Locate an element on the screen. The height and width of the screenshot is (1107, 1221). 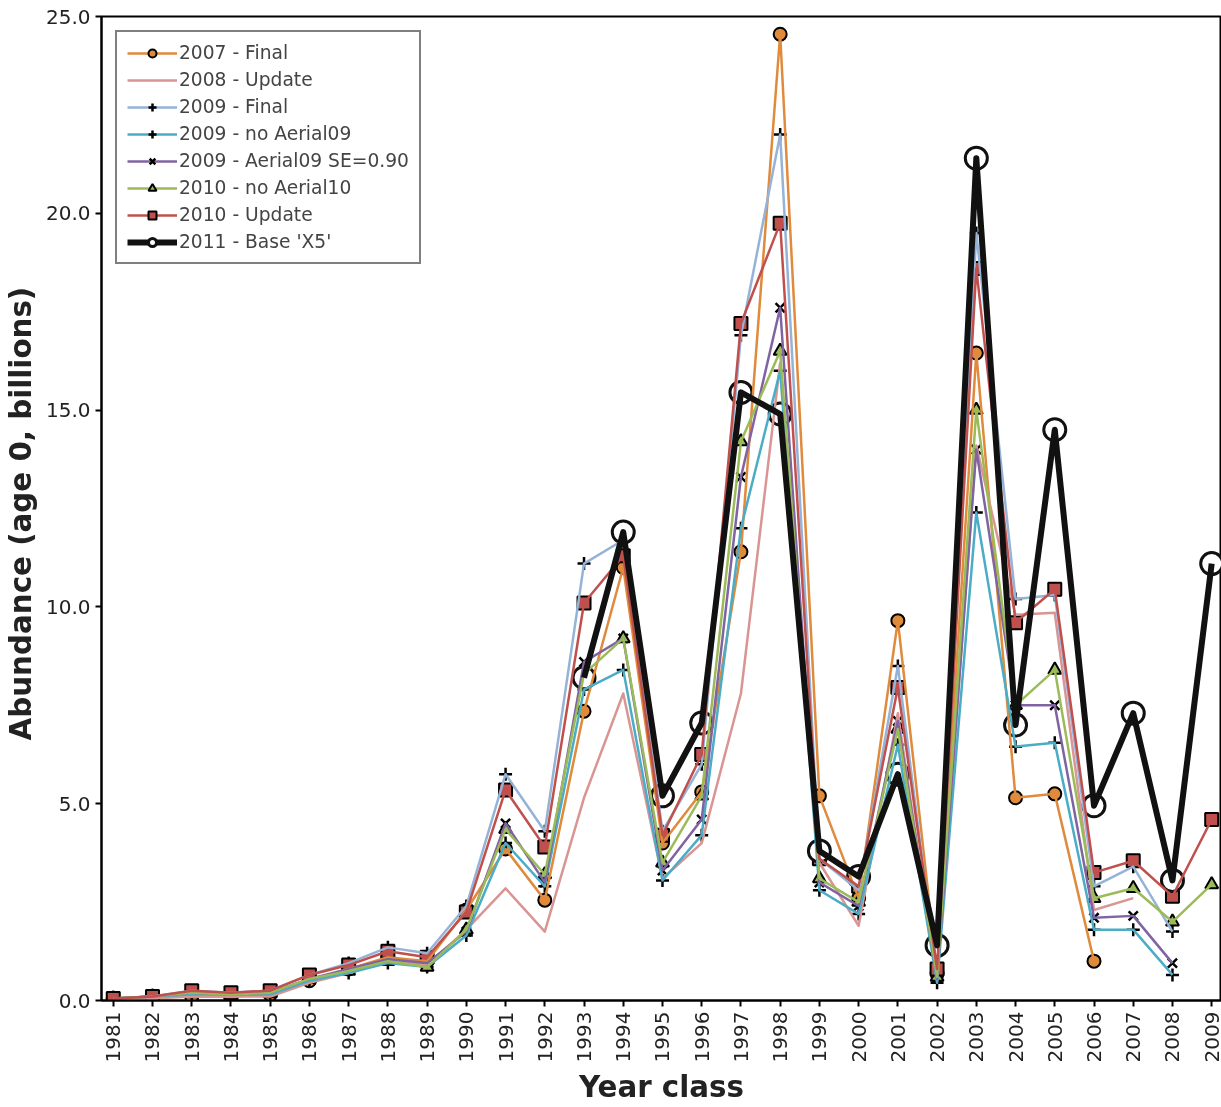
y-tick-label: 10.0 is located at coordinates (68, 606).